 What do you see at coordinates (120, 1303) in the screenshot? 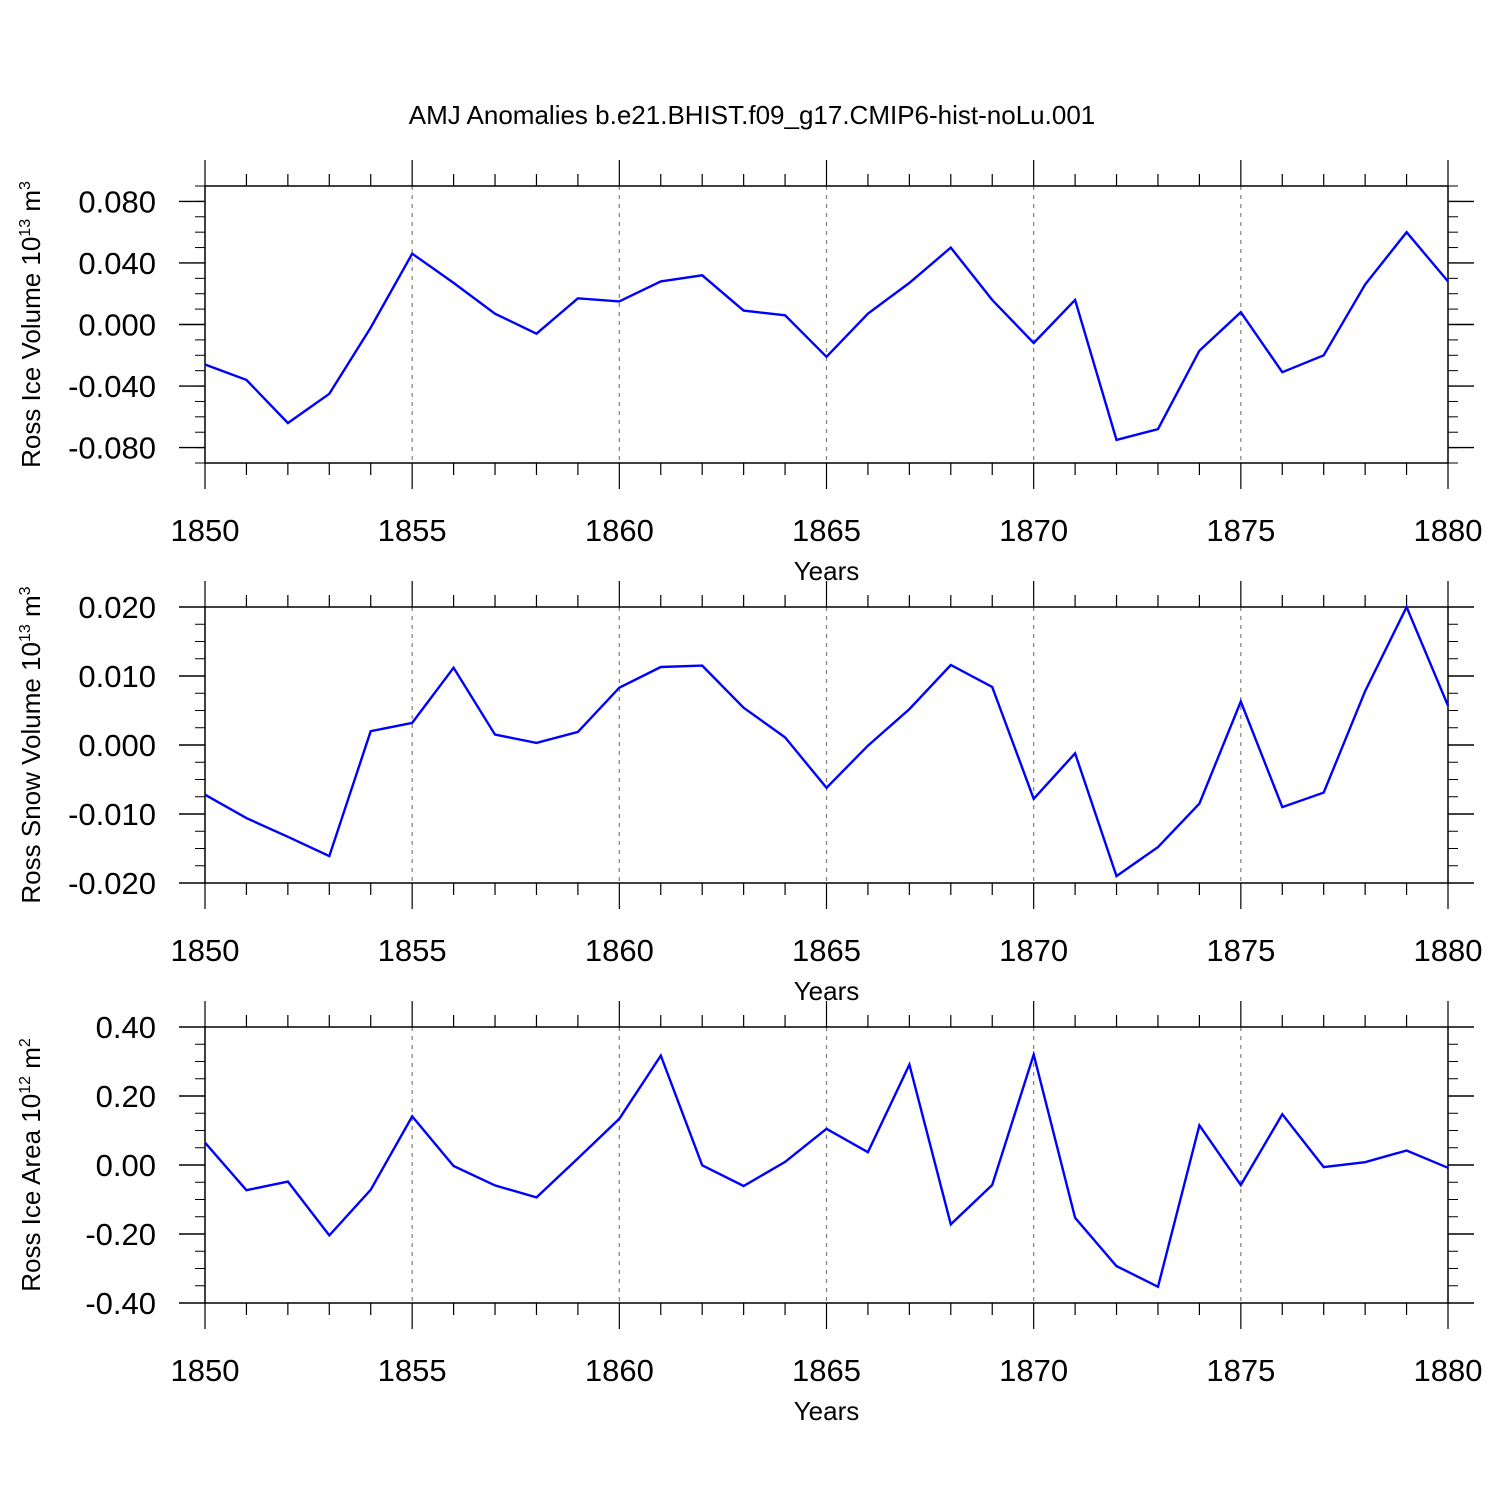
I see `y-tick-label: -0.40` at bounding box center [120, 1303].